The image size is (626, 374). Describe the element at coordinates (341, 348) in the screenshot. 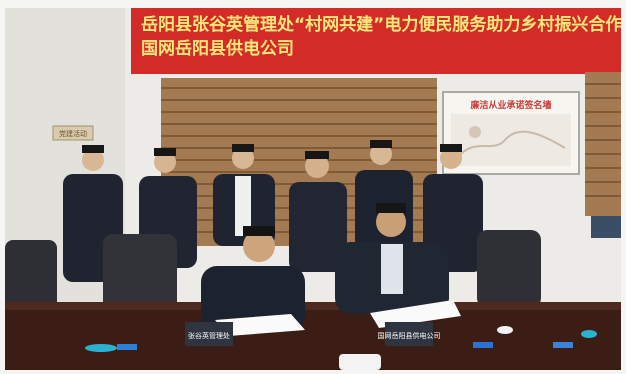

I see `table-items` at that location.